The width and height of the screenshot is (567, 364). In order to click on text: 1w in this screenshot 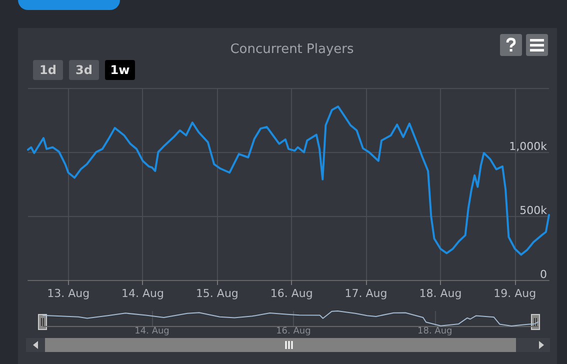, I will do `click(120, 70)`.